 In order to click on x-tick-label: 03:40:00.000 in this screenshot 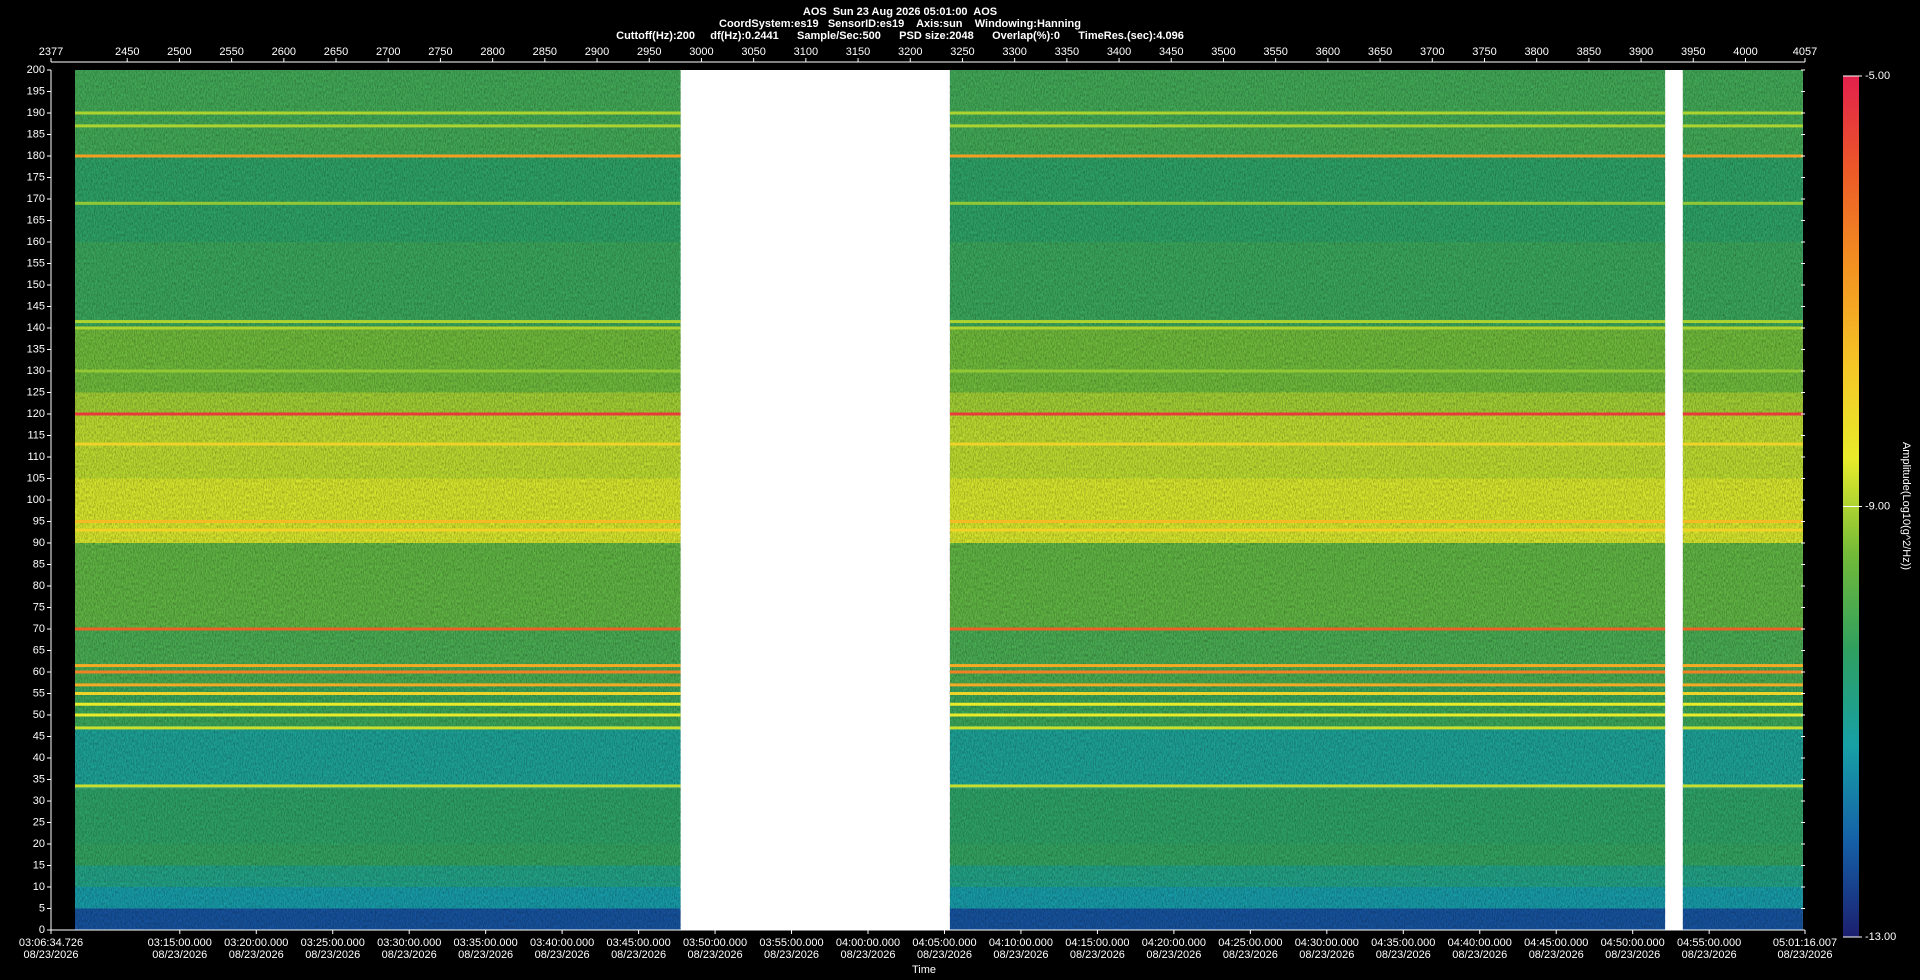, I will do `click(562, 943)`.